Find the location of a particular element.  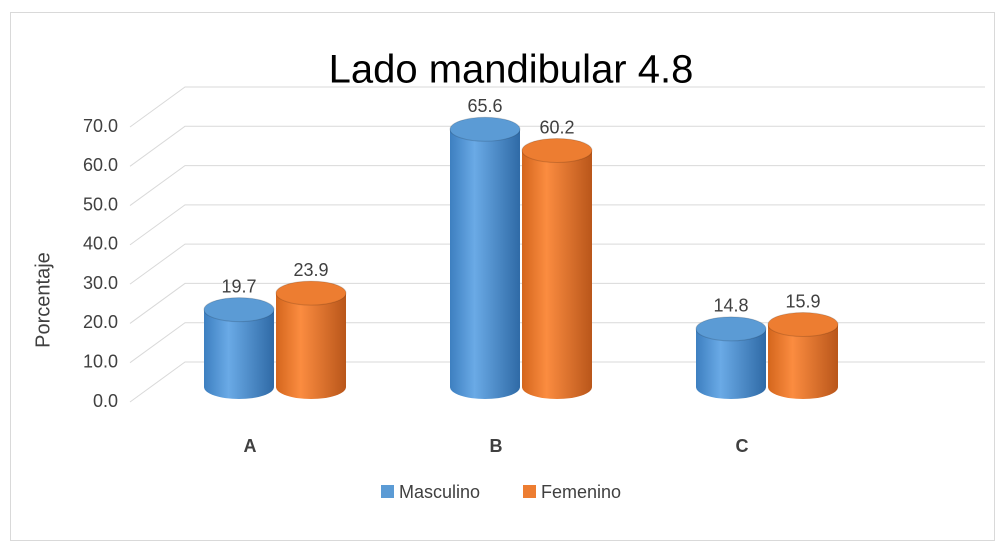

y-tick-label: 50.0 is located at coordinates (100, 204).